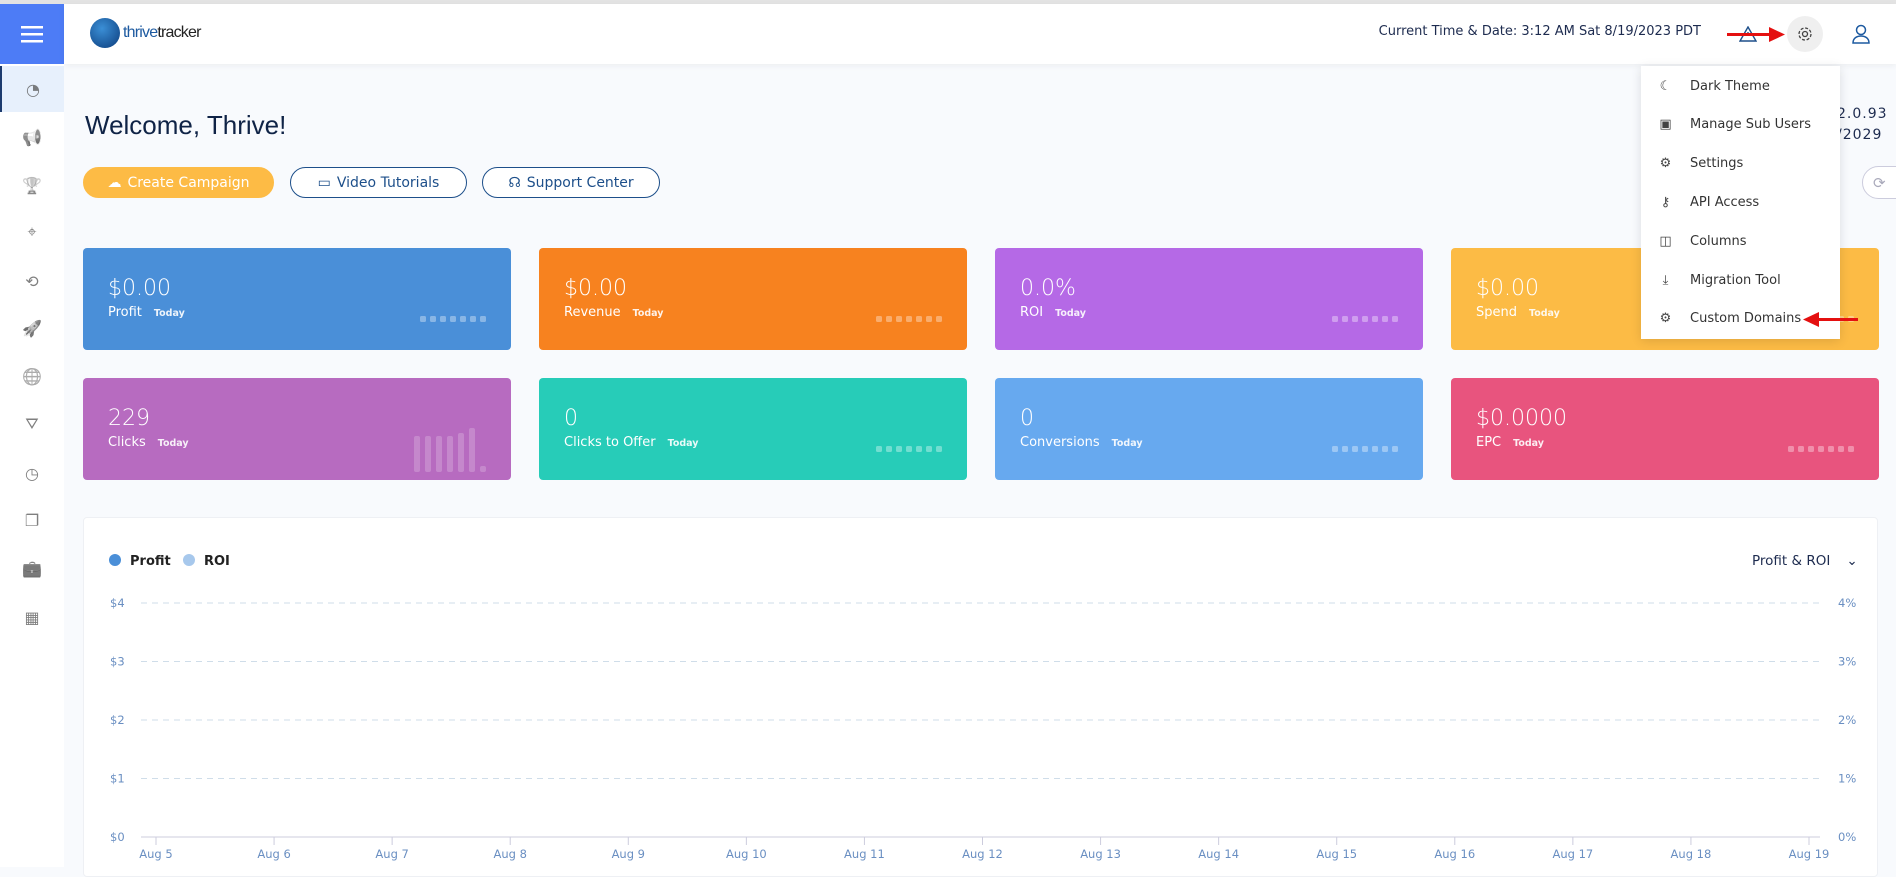 This screenshot has height=877, width=1896. I want to click on x-tick-label: Aug 14, so click(1218, 854).